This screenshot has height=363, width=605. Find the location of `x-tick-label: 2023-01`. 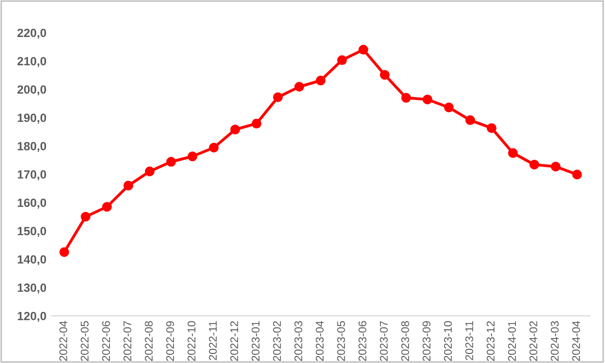

x-tick-label: 2023-01 is located at coordinates (256, 341).